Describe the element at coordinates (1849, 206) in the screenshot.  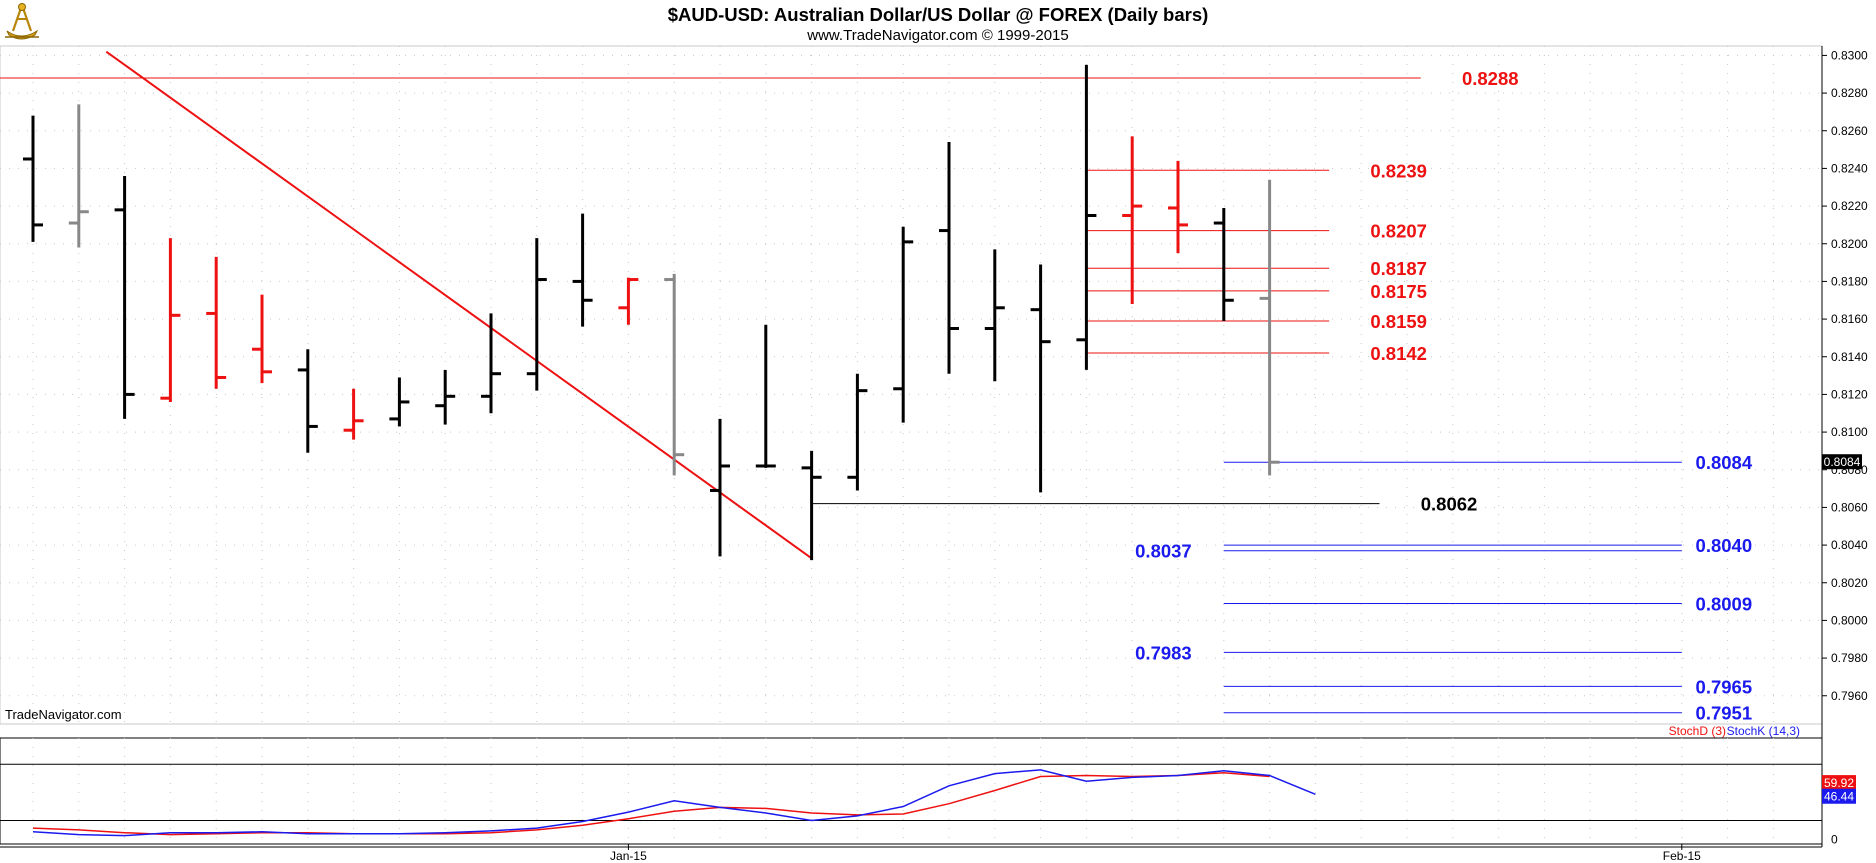
I see `price-tick-label: 0.8220` at that location.